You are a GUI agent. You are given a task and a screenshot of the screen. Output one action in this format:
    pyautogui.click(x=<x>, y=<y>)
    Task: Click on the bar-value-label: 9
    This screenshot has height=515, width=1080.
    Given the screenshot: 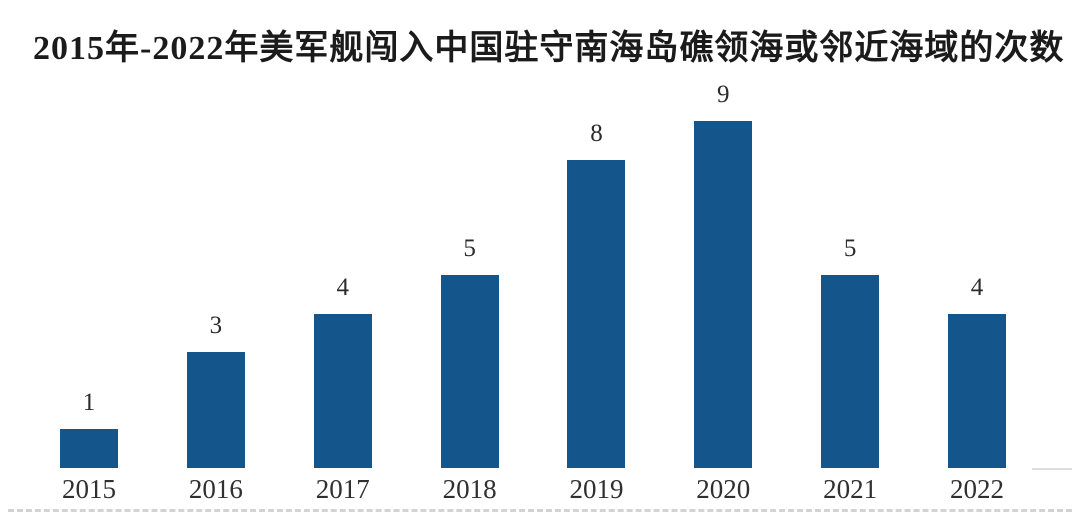 What is the action you would take?
    pyautogui.click(x=723, y=94)
    